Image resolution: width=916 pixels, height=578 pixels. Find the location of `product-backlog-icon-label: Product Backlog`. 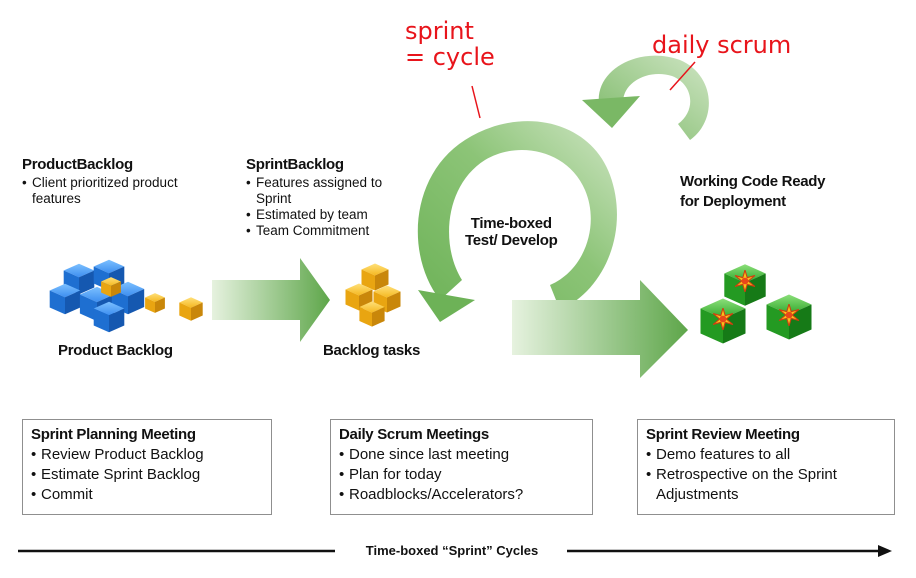

product-backlog-icon-label: Product Backlog is located at coordinates (115, 350).